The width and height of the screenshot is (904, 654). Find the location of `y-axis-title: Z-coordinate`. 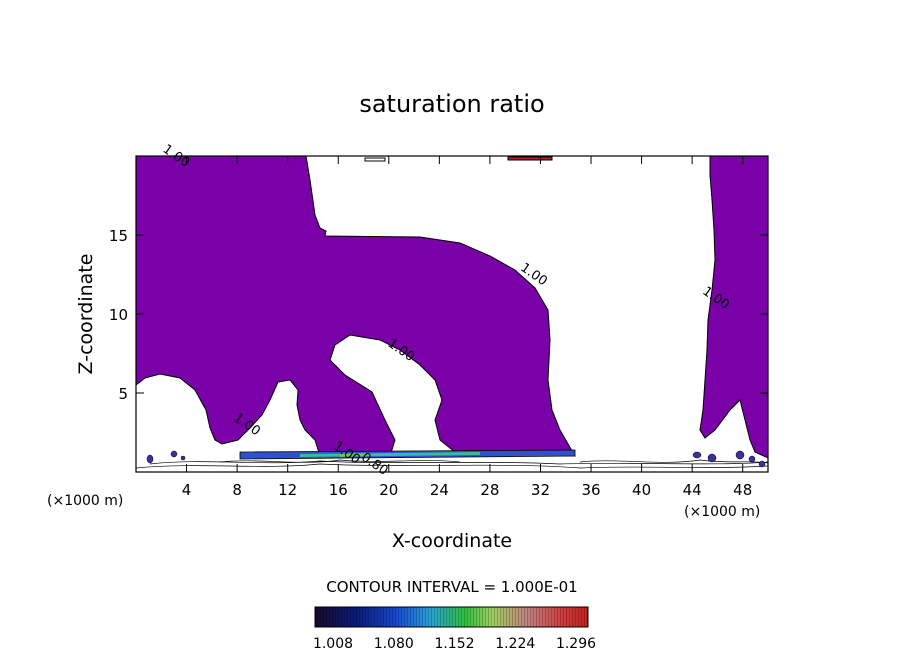

y-axis-title: Z-coordinate is located at coordinates (86, 314).